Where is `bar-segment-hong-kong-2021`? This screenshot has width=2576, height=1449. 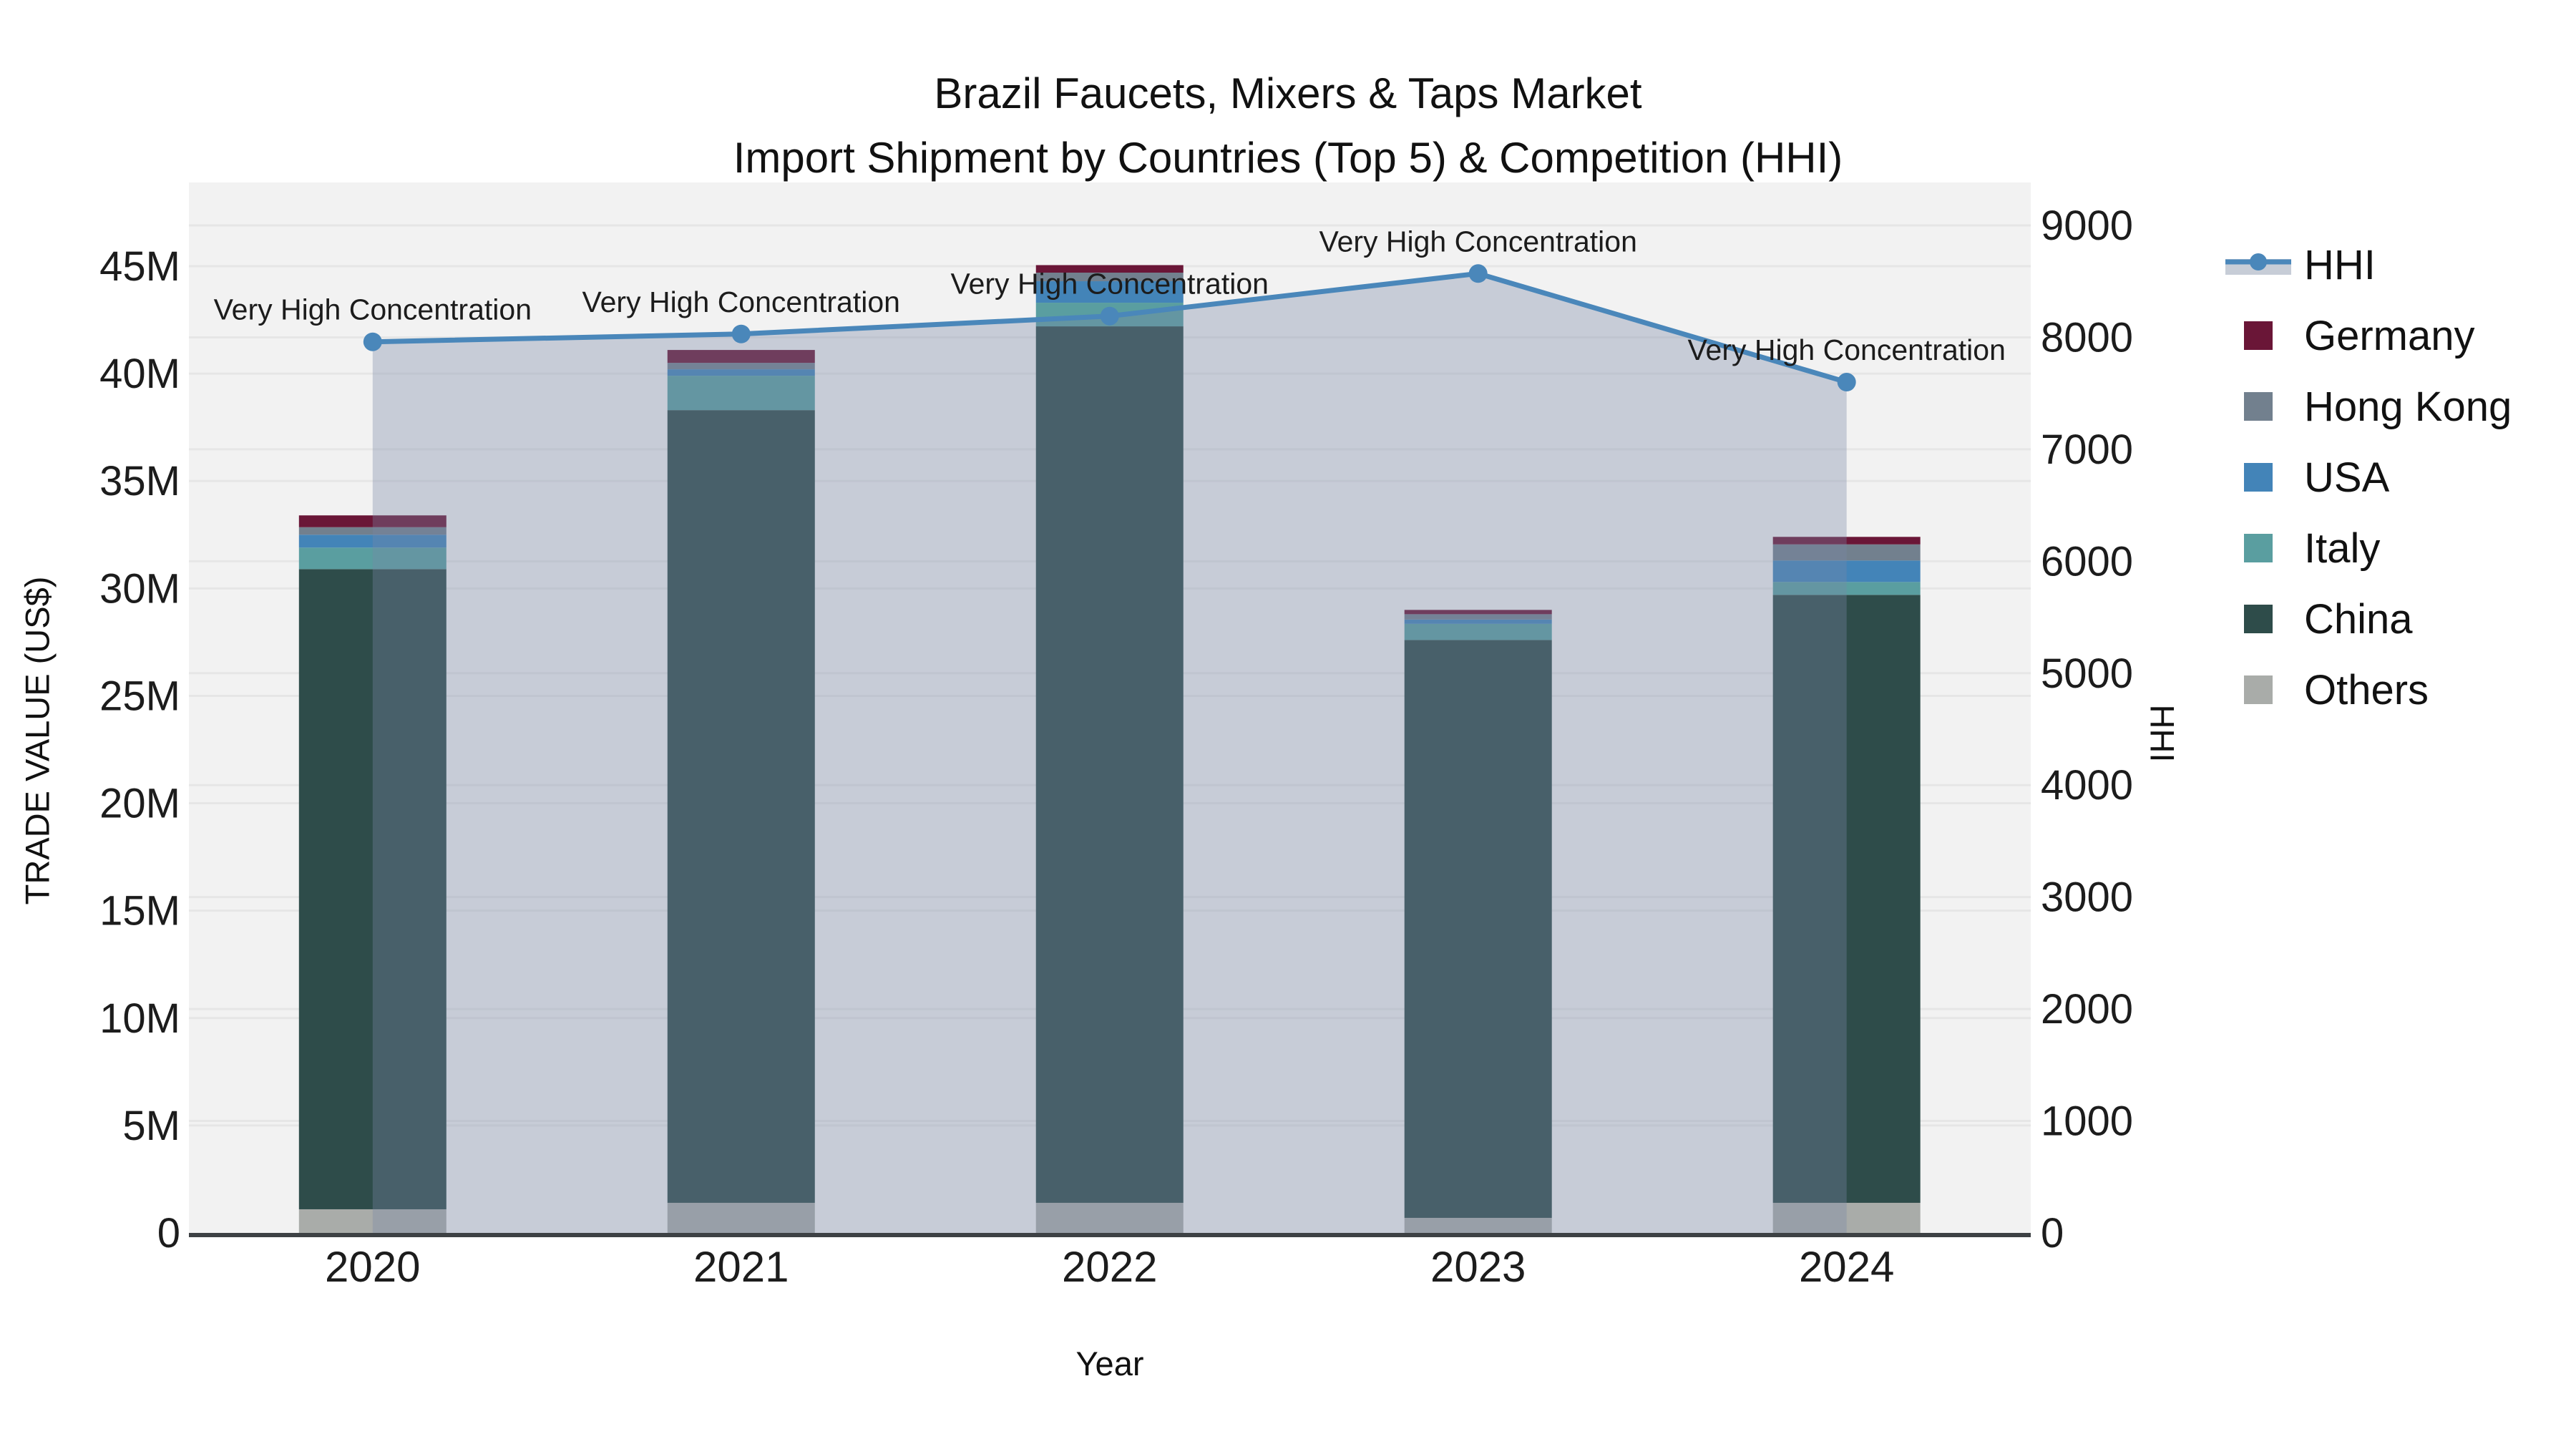
bar-segment-hong-kong-2021 is located at coordinates (741, 366).